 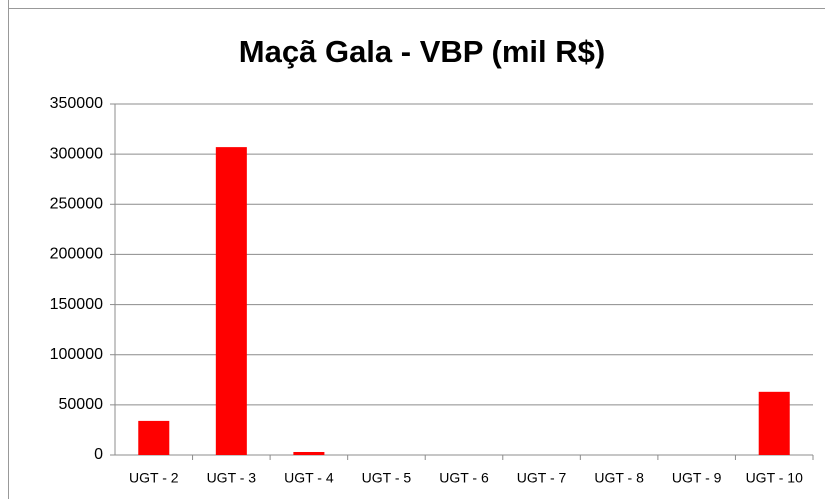 What do you see at coordinates (464, 478) in the screenshot?
I see `x-tick-label: UGT - 6` at bounding box center [464, 478].